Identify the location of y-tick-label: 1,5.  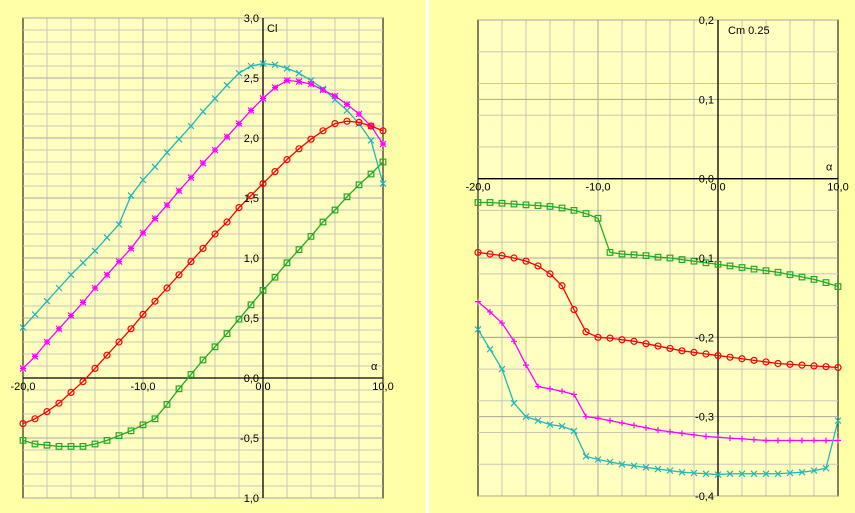
(251, 199).